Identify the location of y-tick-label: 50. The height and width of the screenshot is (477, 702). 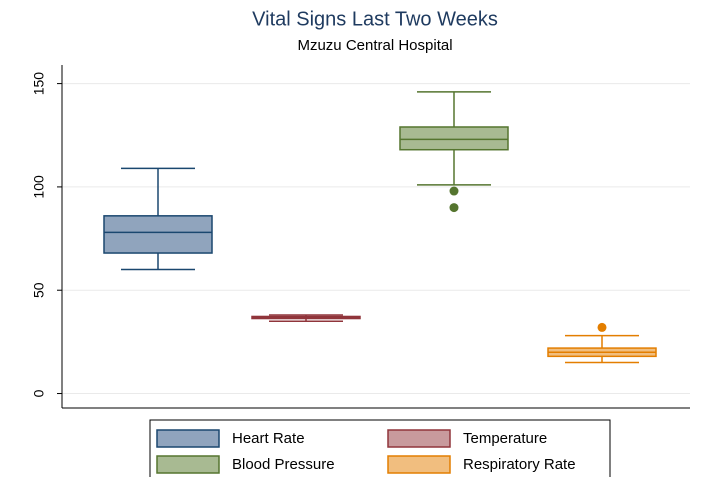
(39, 290).